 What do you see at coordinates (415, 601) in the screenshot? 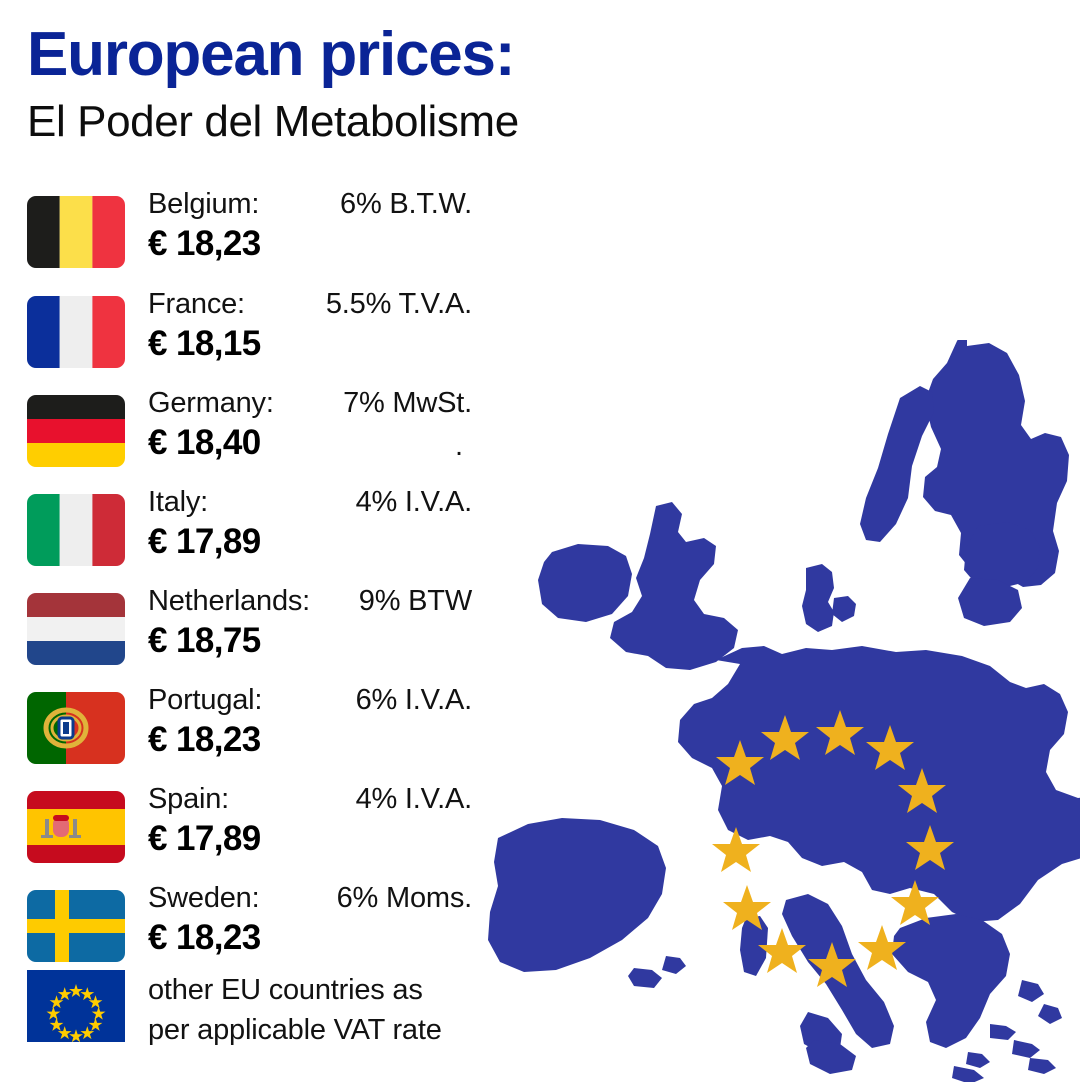
I see `vat-rate-label: 9% BTW` at bounding box center [415, 601].